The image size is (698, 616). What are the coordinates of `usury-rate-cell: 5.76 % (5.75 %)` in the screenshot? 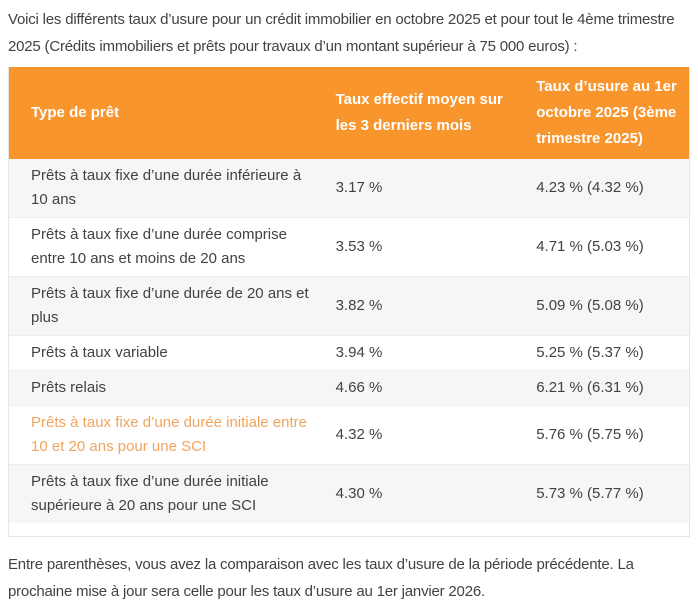 It's located at (609, 435).